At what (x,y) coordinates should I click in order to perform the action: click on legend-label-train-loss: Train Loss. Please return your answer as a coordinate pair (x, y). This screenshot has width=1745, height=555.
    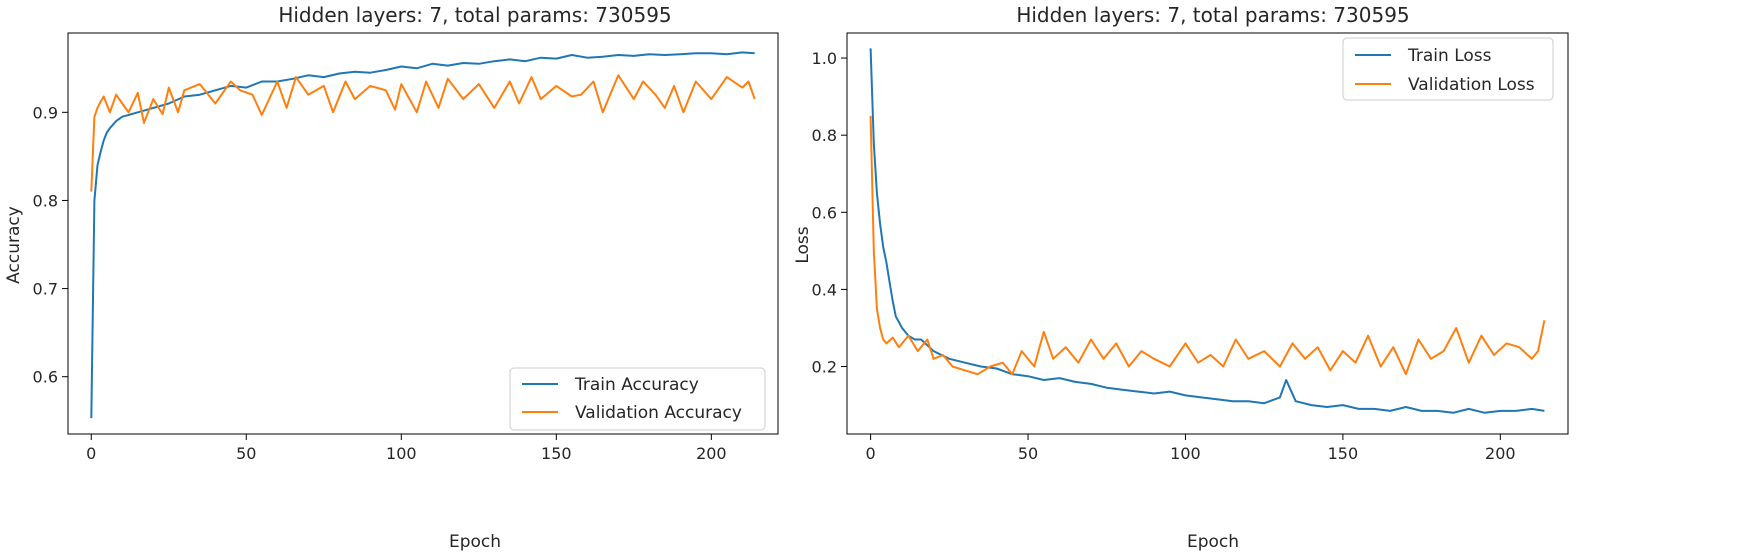
    Looking at the image, I should click on (1449, 56).